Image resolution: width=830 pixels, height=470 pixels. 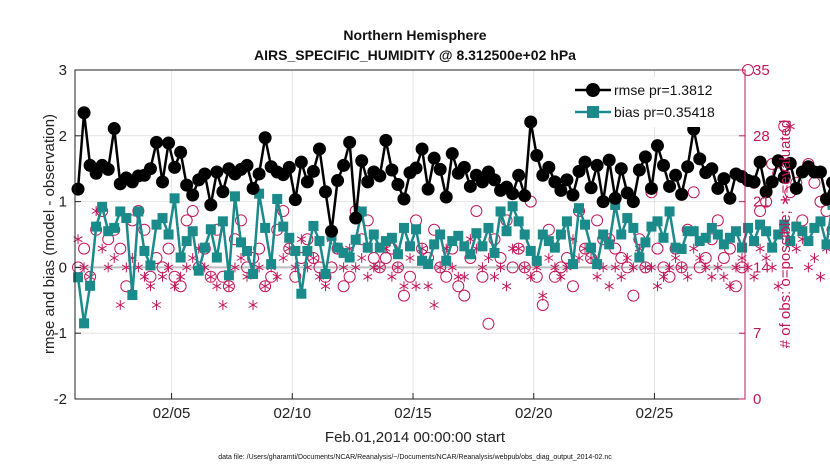 I want to click on right-tick-label: 7, so click(x=757, y=333).